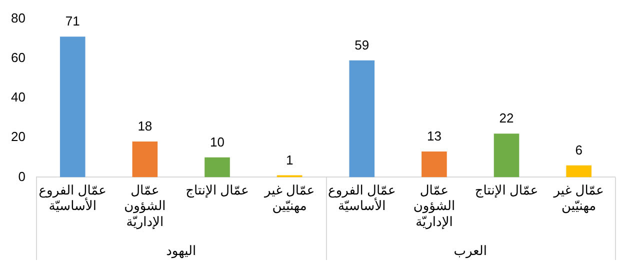  What do you see at coordinates (181, 251) in the screenshot?
I see `text: اليهود` at bounding box center [181, 251].